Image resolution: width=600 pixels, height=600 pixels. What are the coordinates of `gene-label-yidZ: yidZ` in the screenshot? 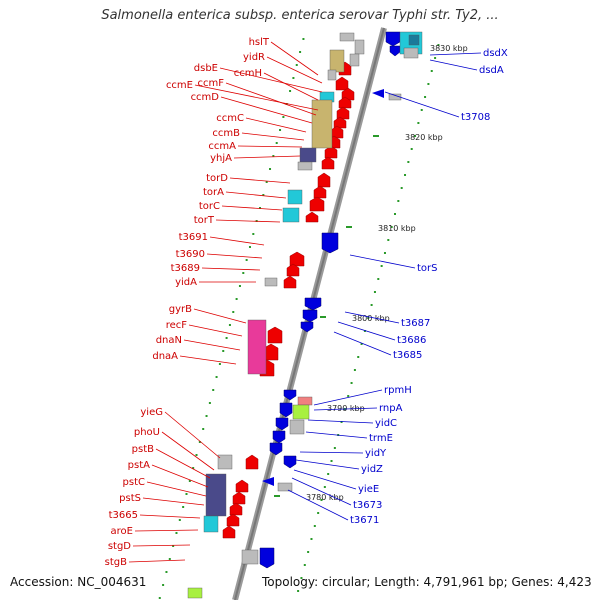 It's located at (372, 469).